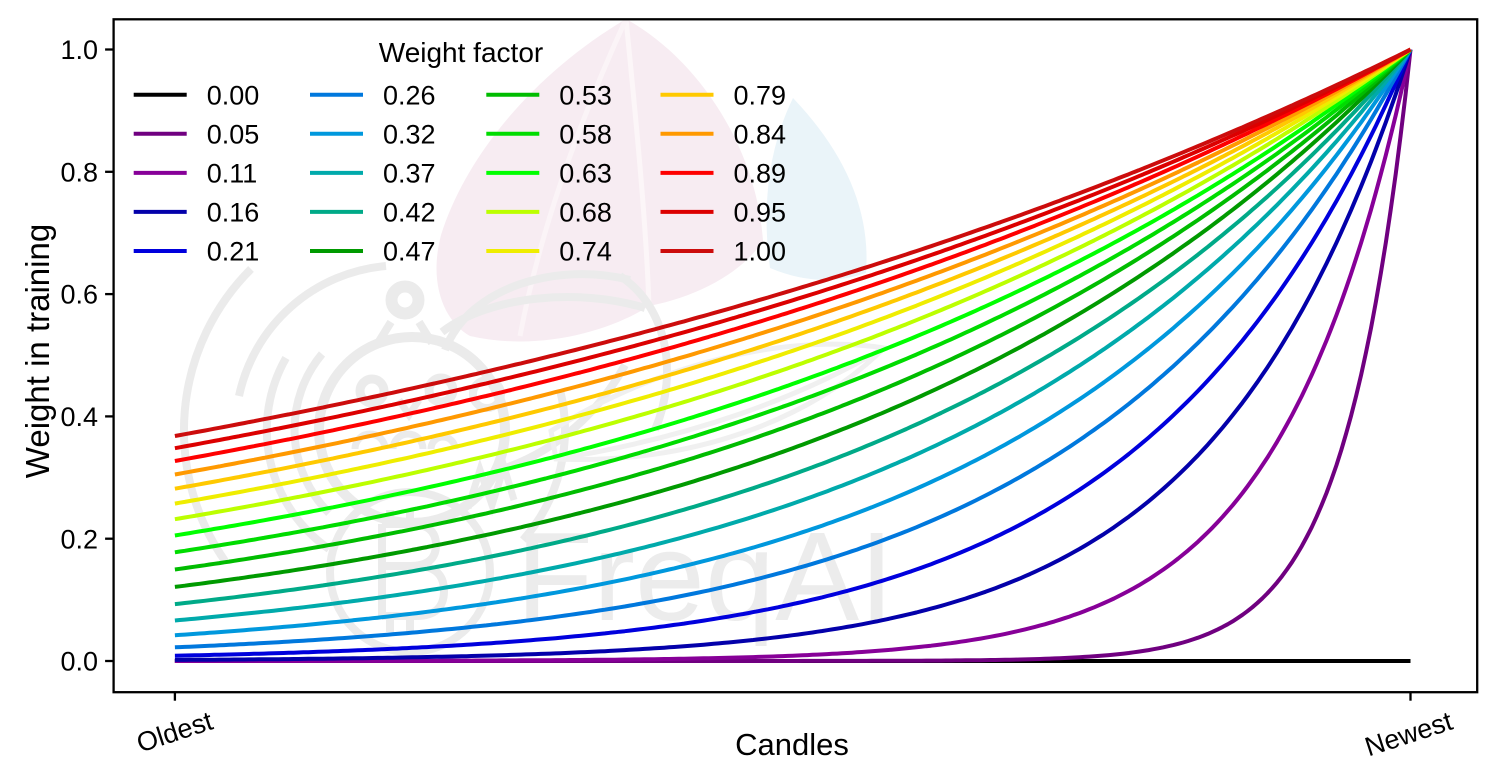  I want to click on svg-text: 0.32, so click(409, 134).